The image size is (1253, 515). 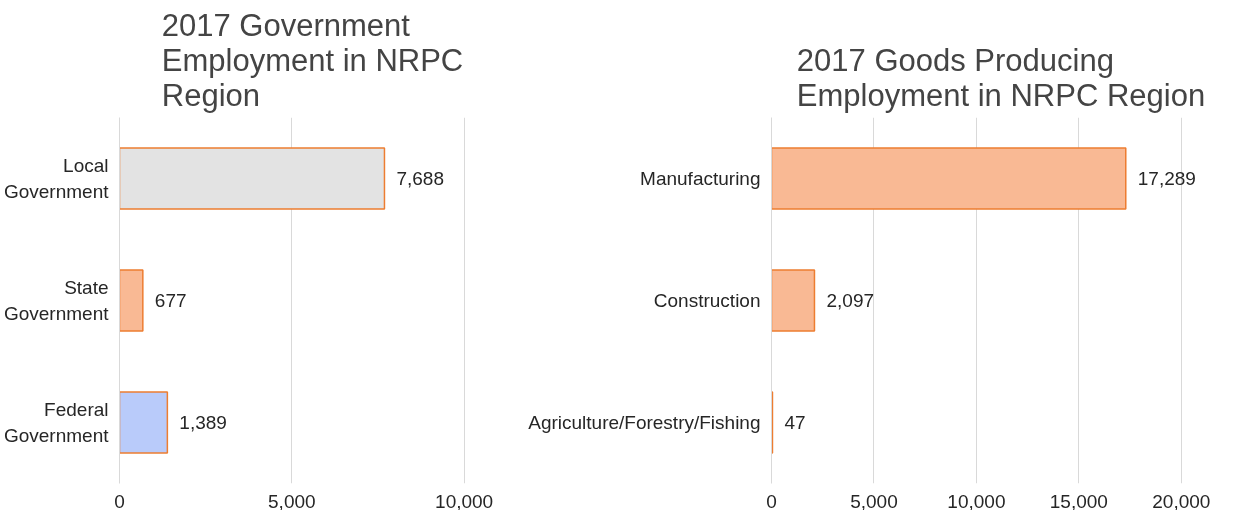 I want to click on data-label: 17,289, so click(x=1166, y=178).